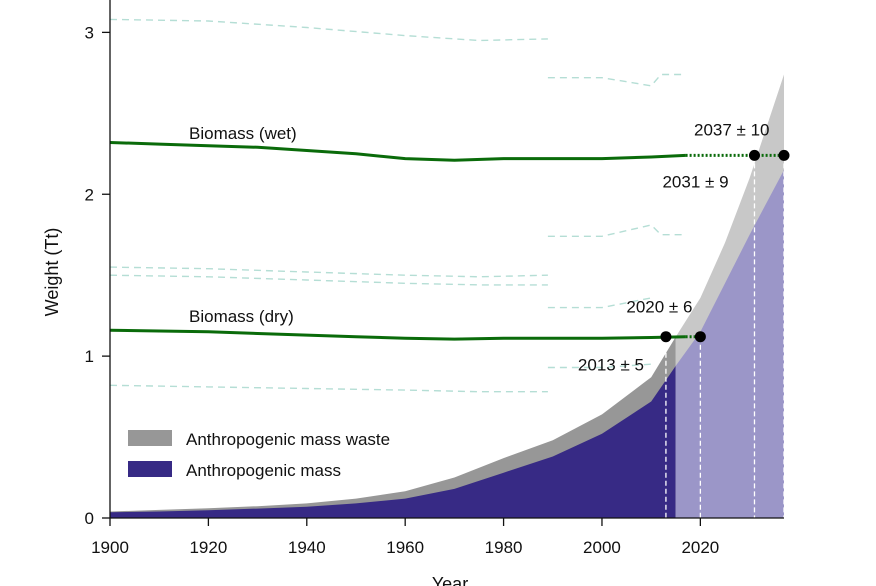 This screenshot has height=586, width=876. I want to click on crossover-label-2037: 2037 ± 10, so click(732, 129).